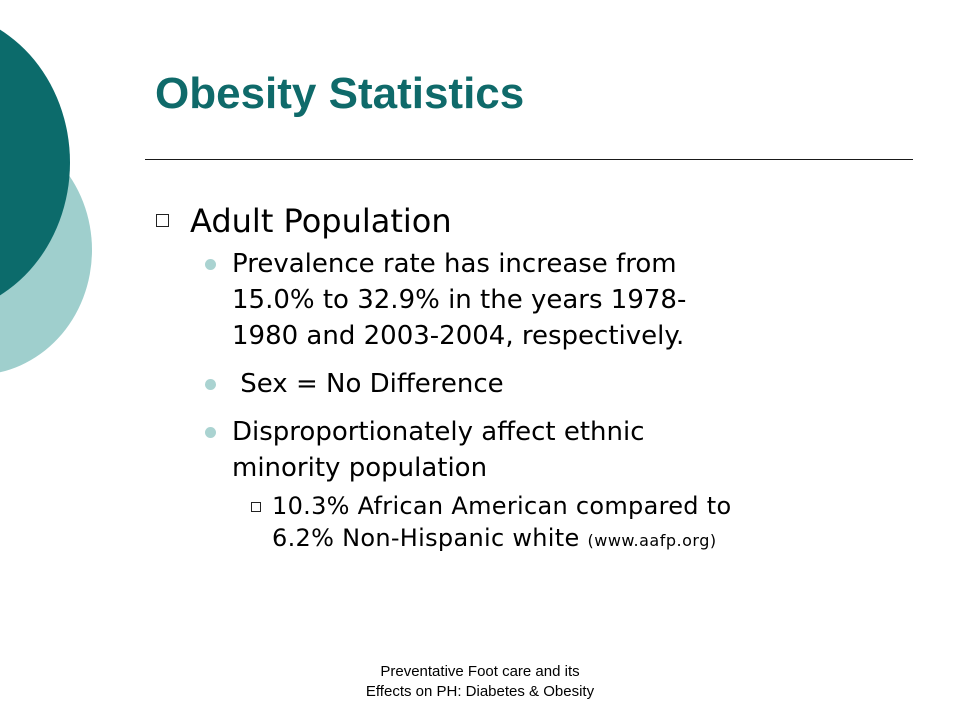 This screenshot has width=960, height=720. Describe the element at coordinates (368, 384) in the screenshot. I see `sub-bullet-line: Sex = No Difference` at that location.